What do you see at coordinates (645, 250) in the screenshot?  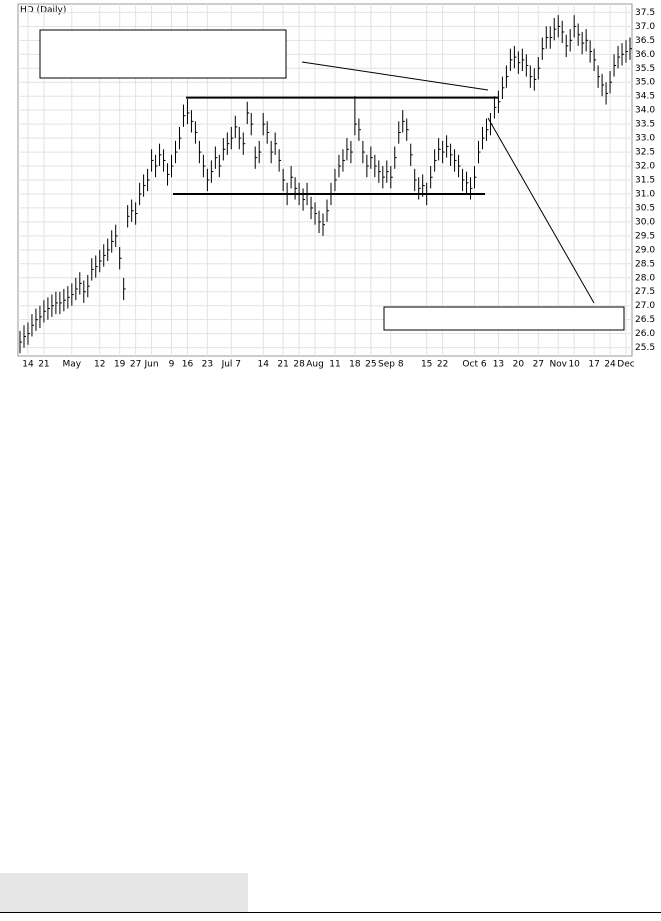 I see `y-tick-label: 29.0` at bounding box center [645, 250].